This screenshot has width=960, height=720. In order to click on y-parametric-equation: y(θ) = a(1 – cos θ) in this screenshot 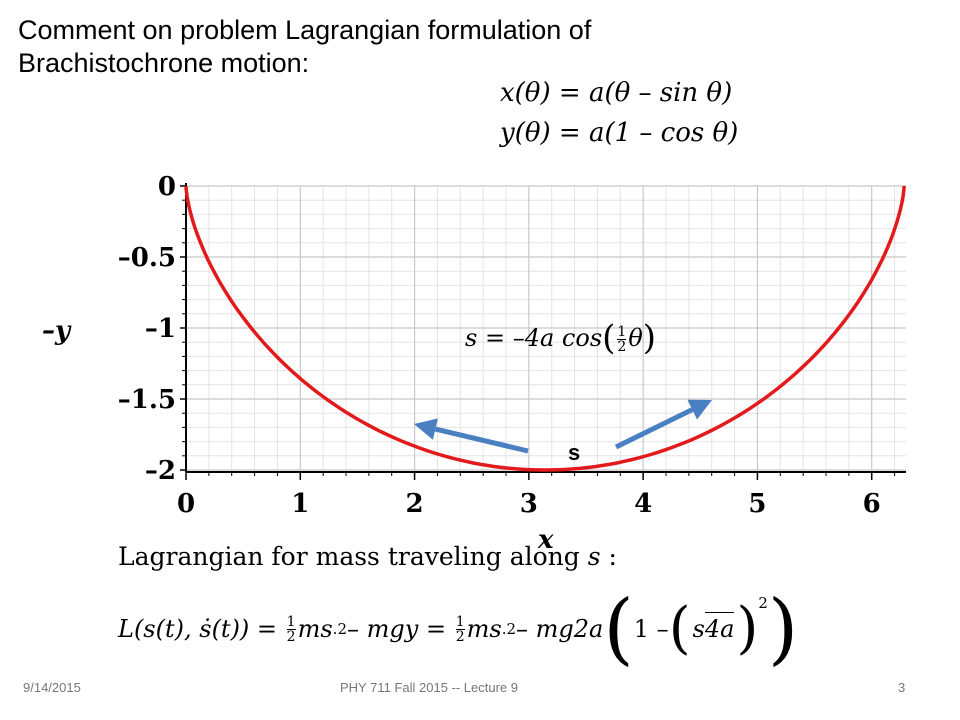, I will do `click(619, 133)`.